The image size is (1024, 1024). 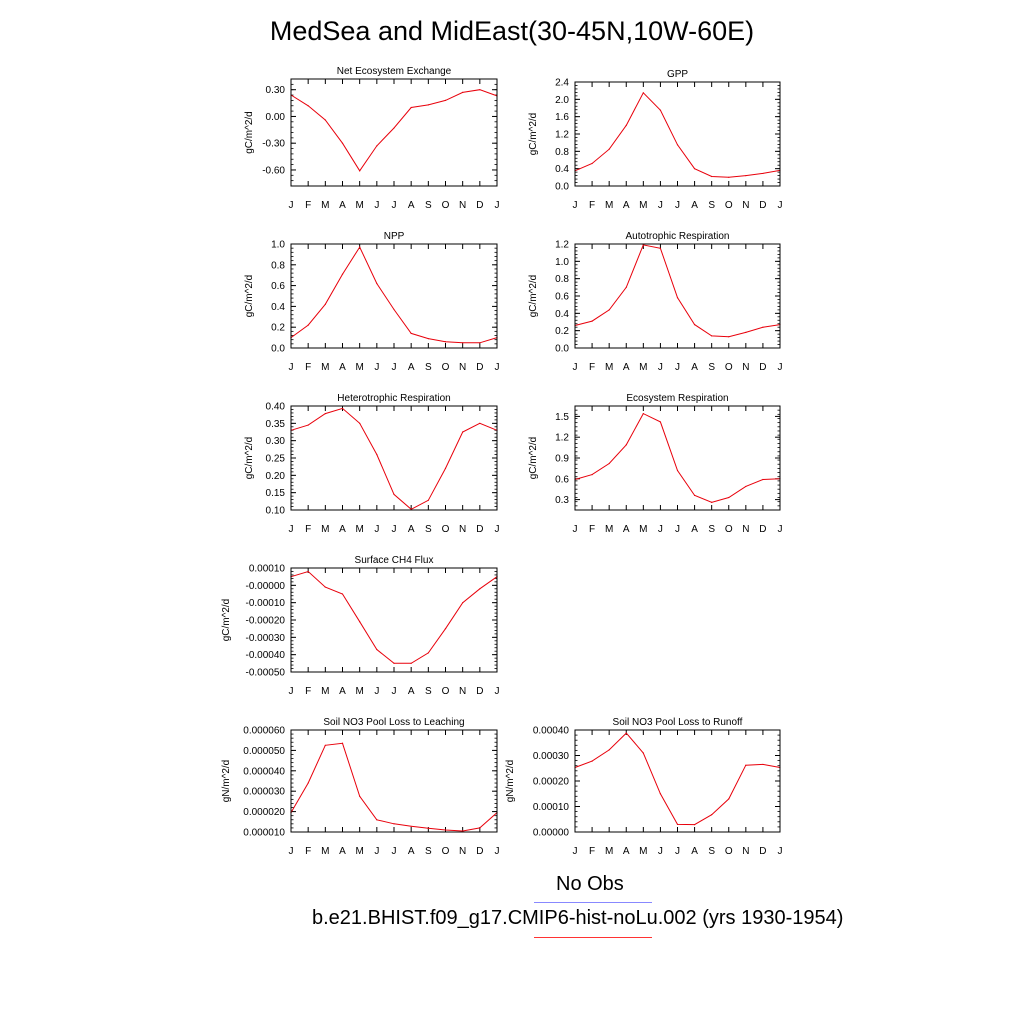 I want to click on y-tick-label: 0.00010, so click(x=551, y=807).